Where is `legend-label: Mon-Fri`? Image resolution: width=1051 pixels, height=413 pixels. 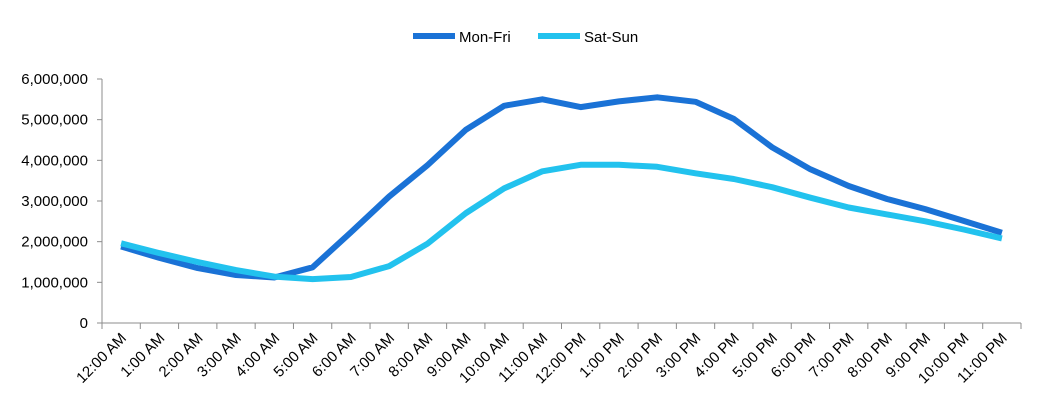 legend-label: Mon-Fri is located at coordinates (485, 37).